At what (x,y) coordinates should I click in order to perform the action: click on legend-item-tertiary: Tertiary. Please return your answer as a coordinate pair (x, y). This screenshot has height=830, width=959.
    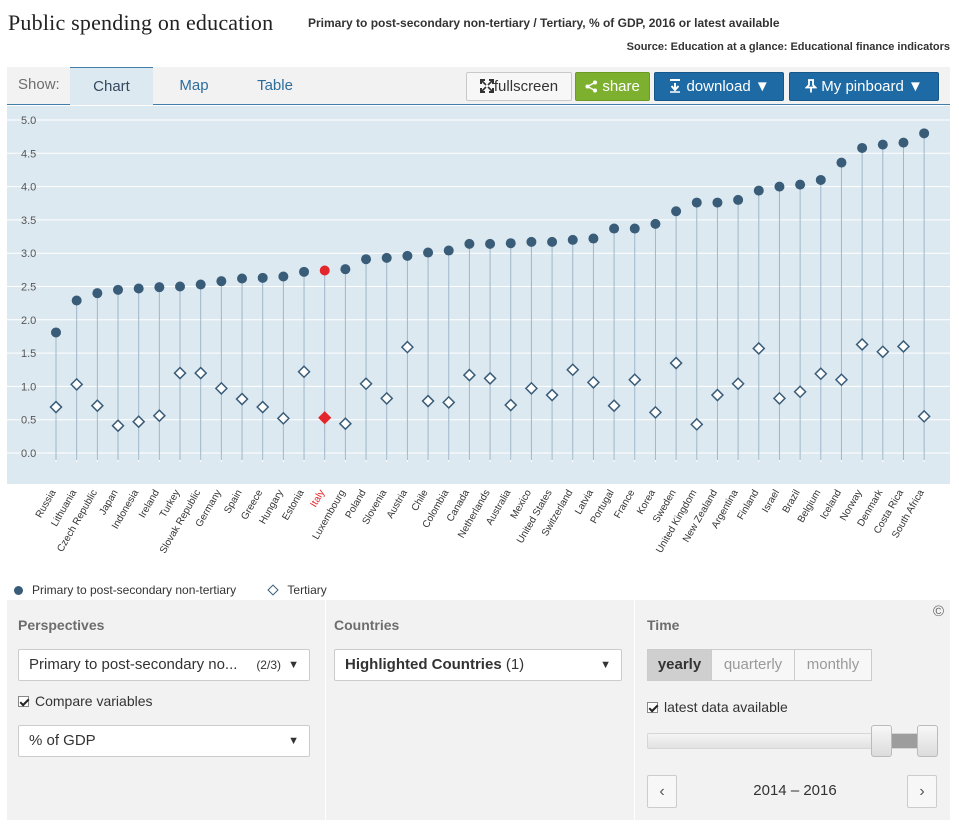
    Looking at the image, I should click on (307, 590).